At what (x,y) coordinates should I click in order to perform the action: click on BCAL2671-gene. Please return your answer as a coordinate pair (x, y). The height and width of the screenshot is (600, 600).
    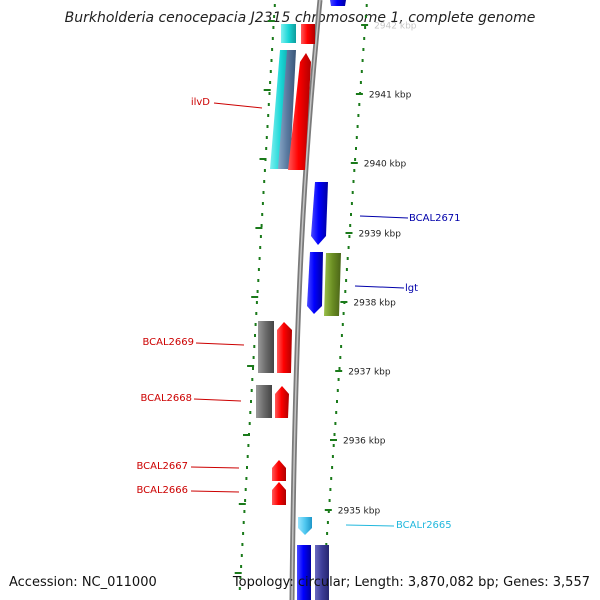
    Looking at the image, I should click on (319, 213).